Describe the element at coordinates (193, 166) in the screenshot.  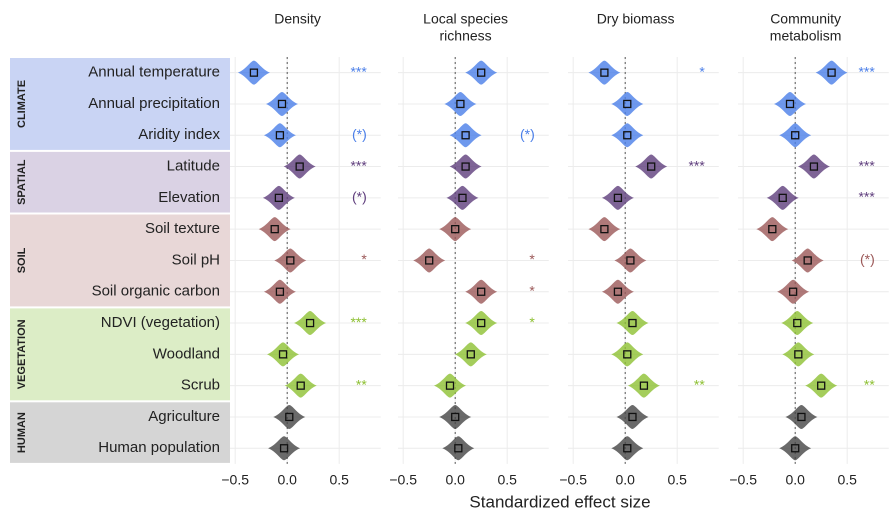
I see `category-label: Latitude` at that location.